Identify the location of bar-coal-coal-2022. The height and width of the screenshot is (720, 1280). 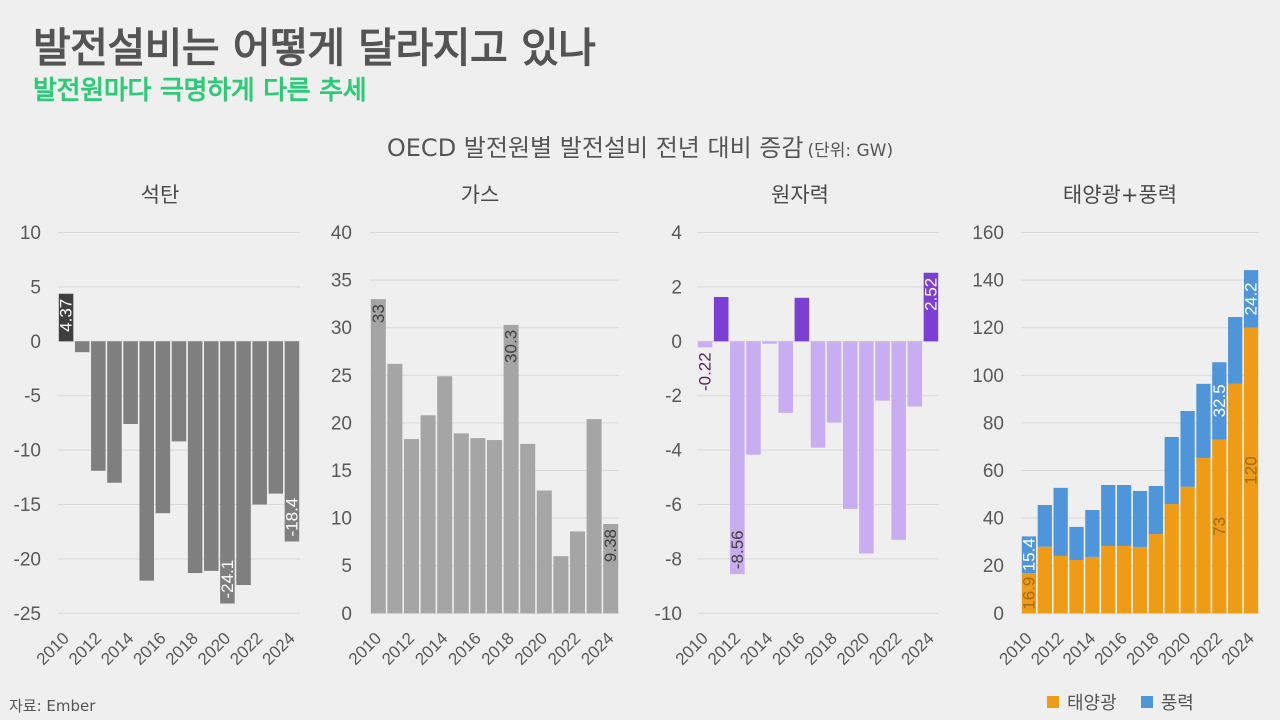
(259, 423).